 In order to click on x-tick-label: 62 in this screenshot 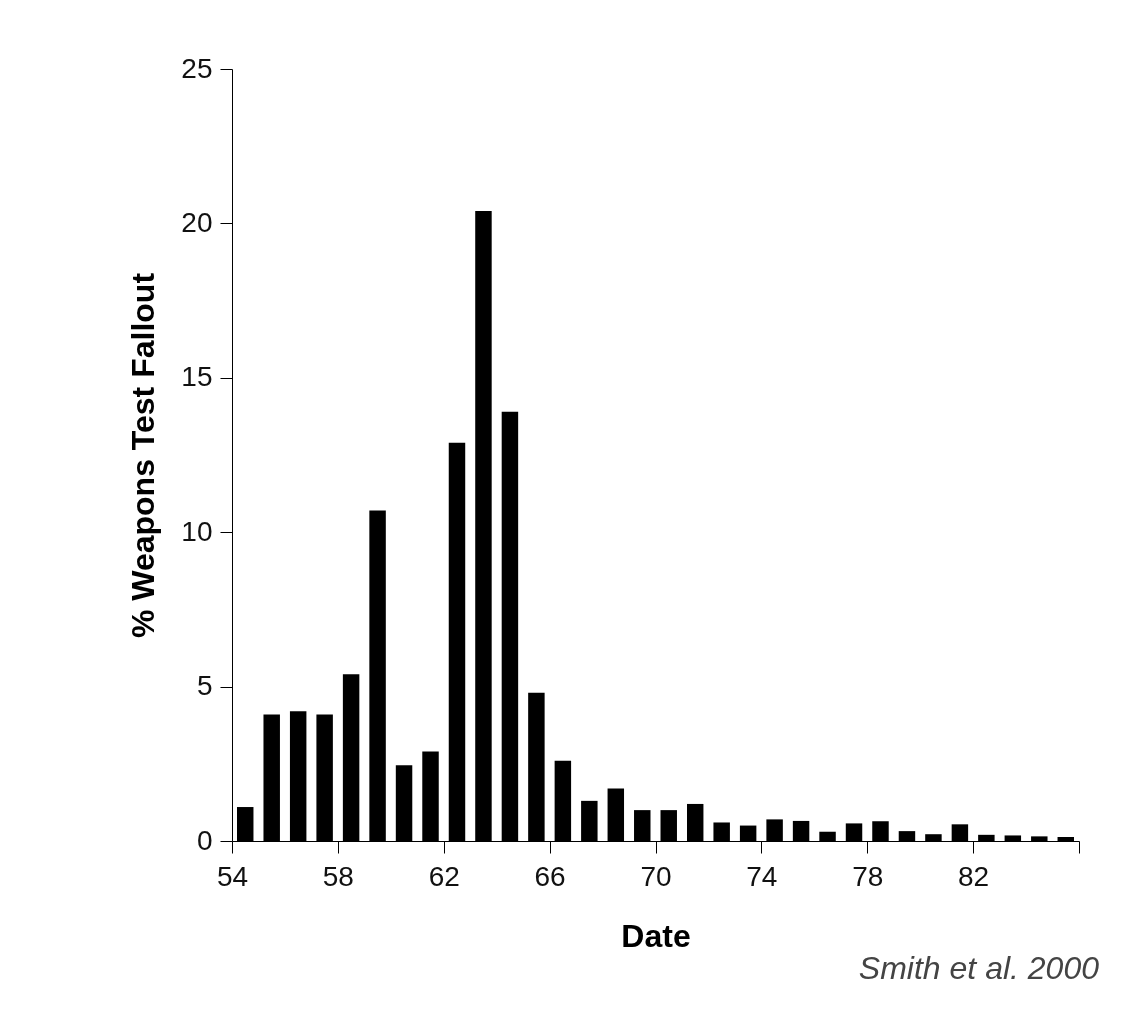, I will do `click(444, 876)`.